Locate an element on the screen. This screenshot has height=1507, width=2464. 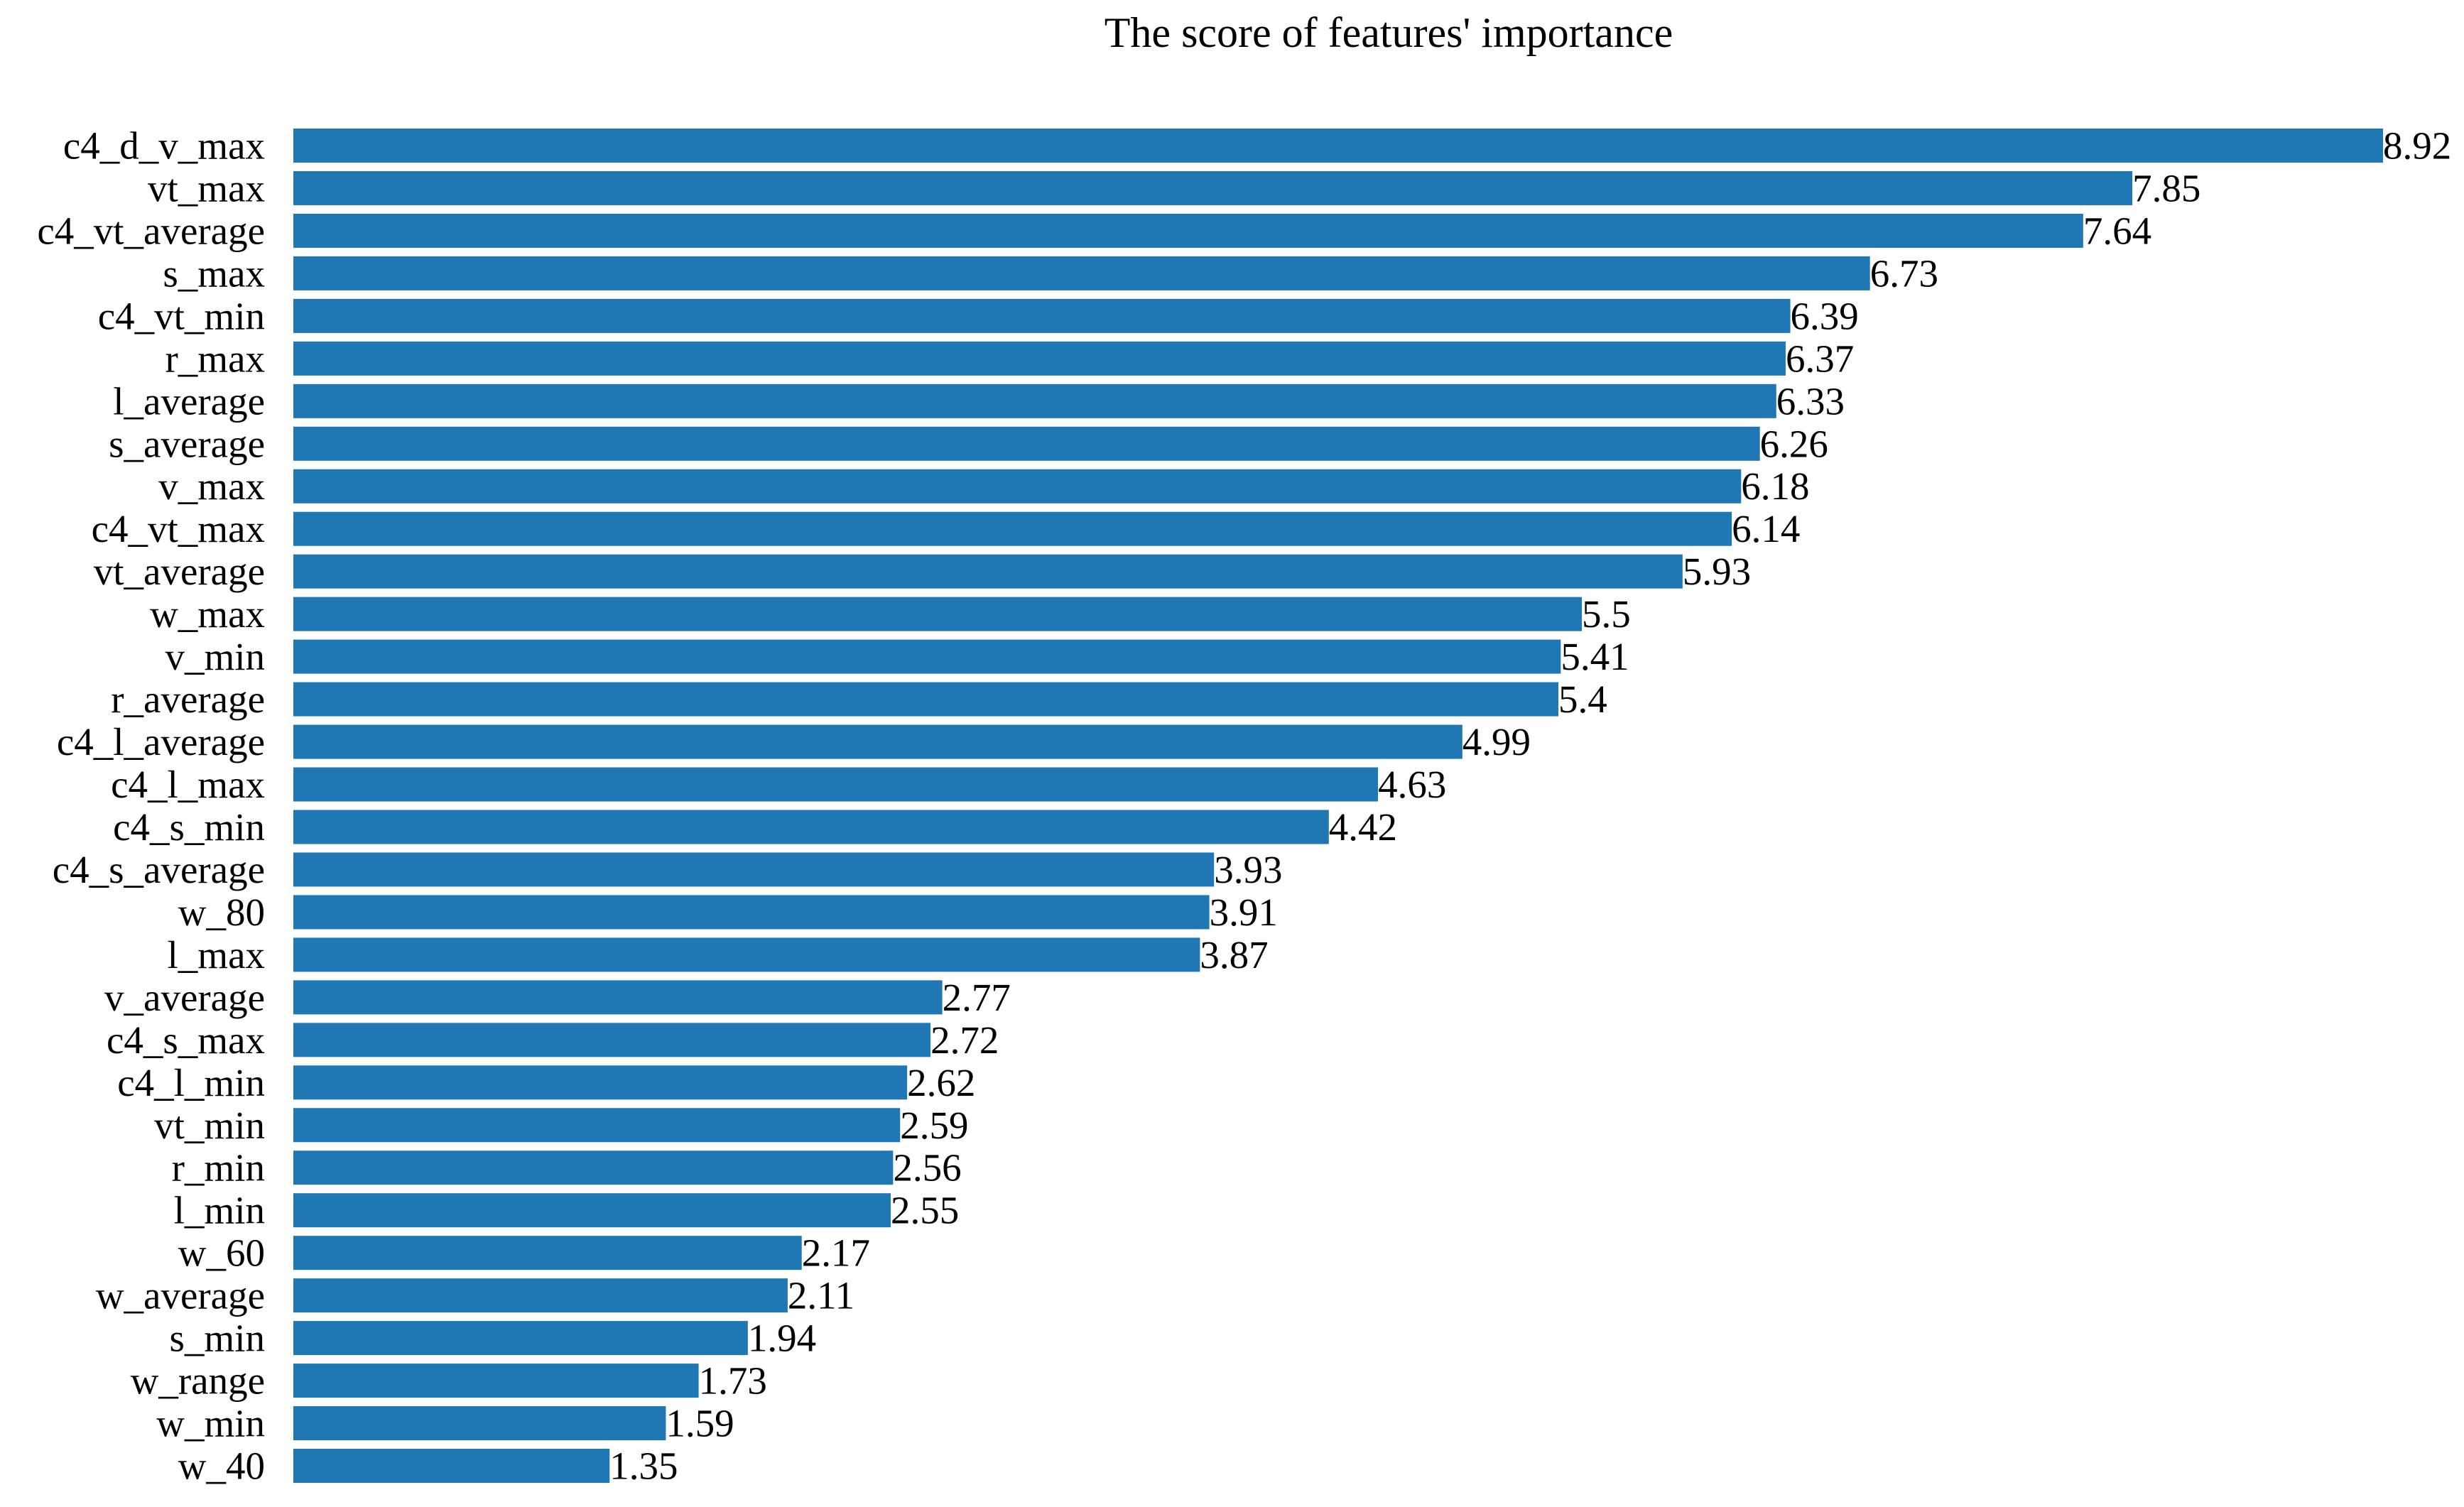
category-label: c4_s_max is located at coordinates (186, 1040).